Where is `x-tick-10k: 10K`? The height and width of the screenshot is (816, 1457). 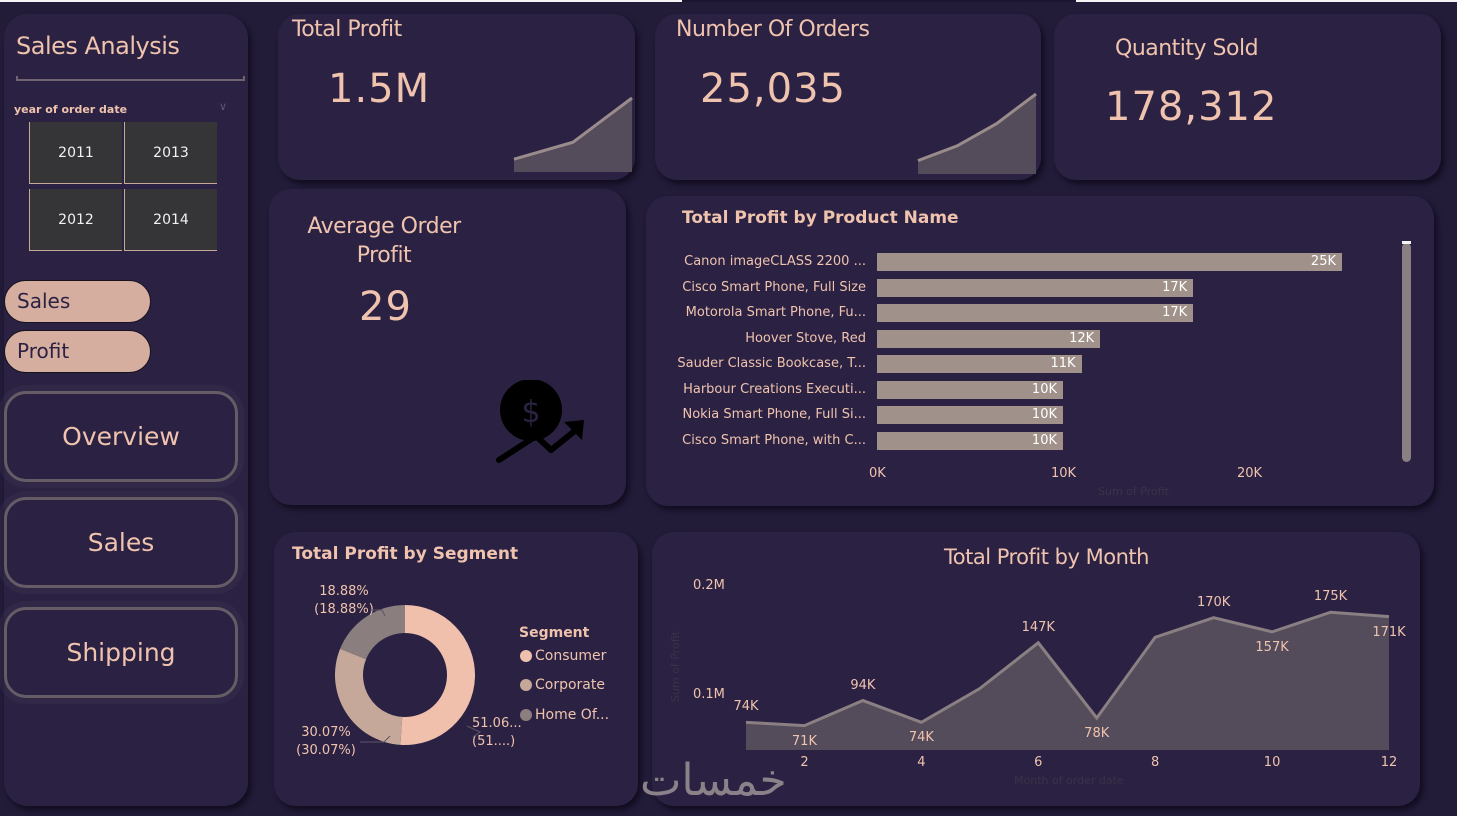 x-tick-10k: 10K is located at coordinates (1064, 473).